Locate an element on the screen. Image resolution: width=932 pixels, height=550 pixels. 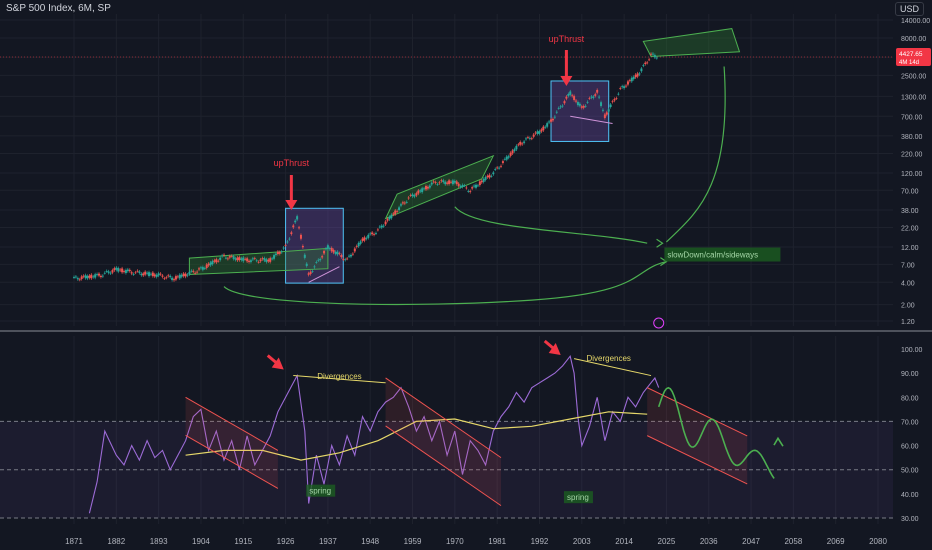
currency-badge: USD is located at coordinates (909, 9).